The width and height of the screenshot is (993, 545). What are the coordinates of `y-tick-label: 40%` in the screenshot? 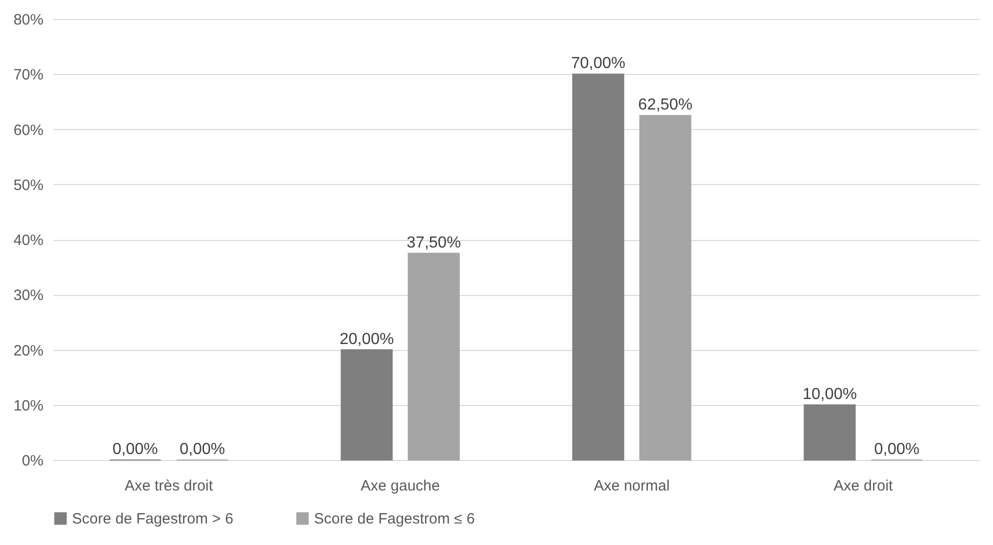 It's located at (28, 240).